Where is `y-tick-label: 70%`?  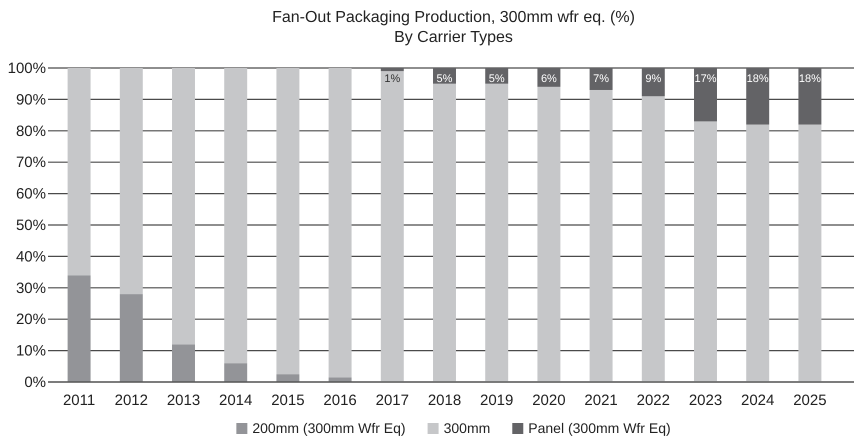
y-tick-label: 70% is located at coordinates (31, 163).